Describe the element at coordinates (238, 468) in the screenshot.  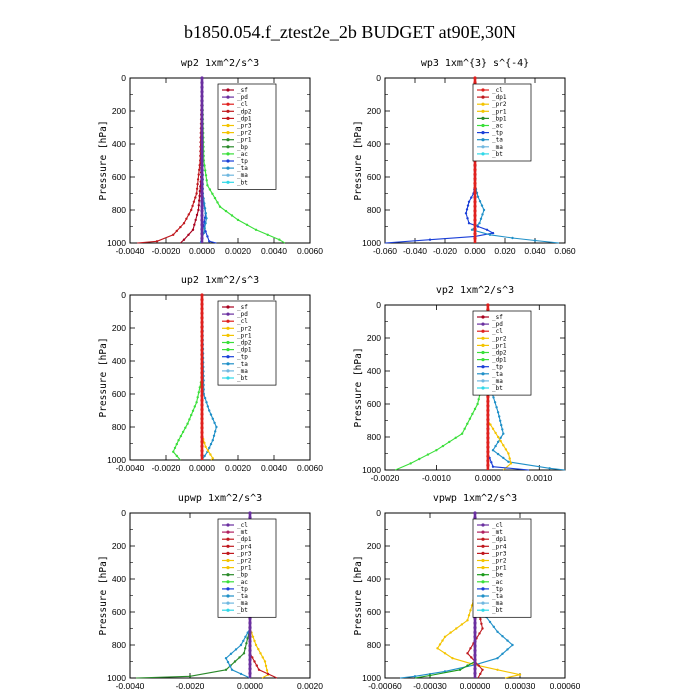
I see `x-tick-label: 0.0020` at that location.